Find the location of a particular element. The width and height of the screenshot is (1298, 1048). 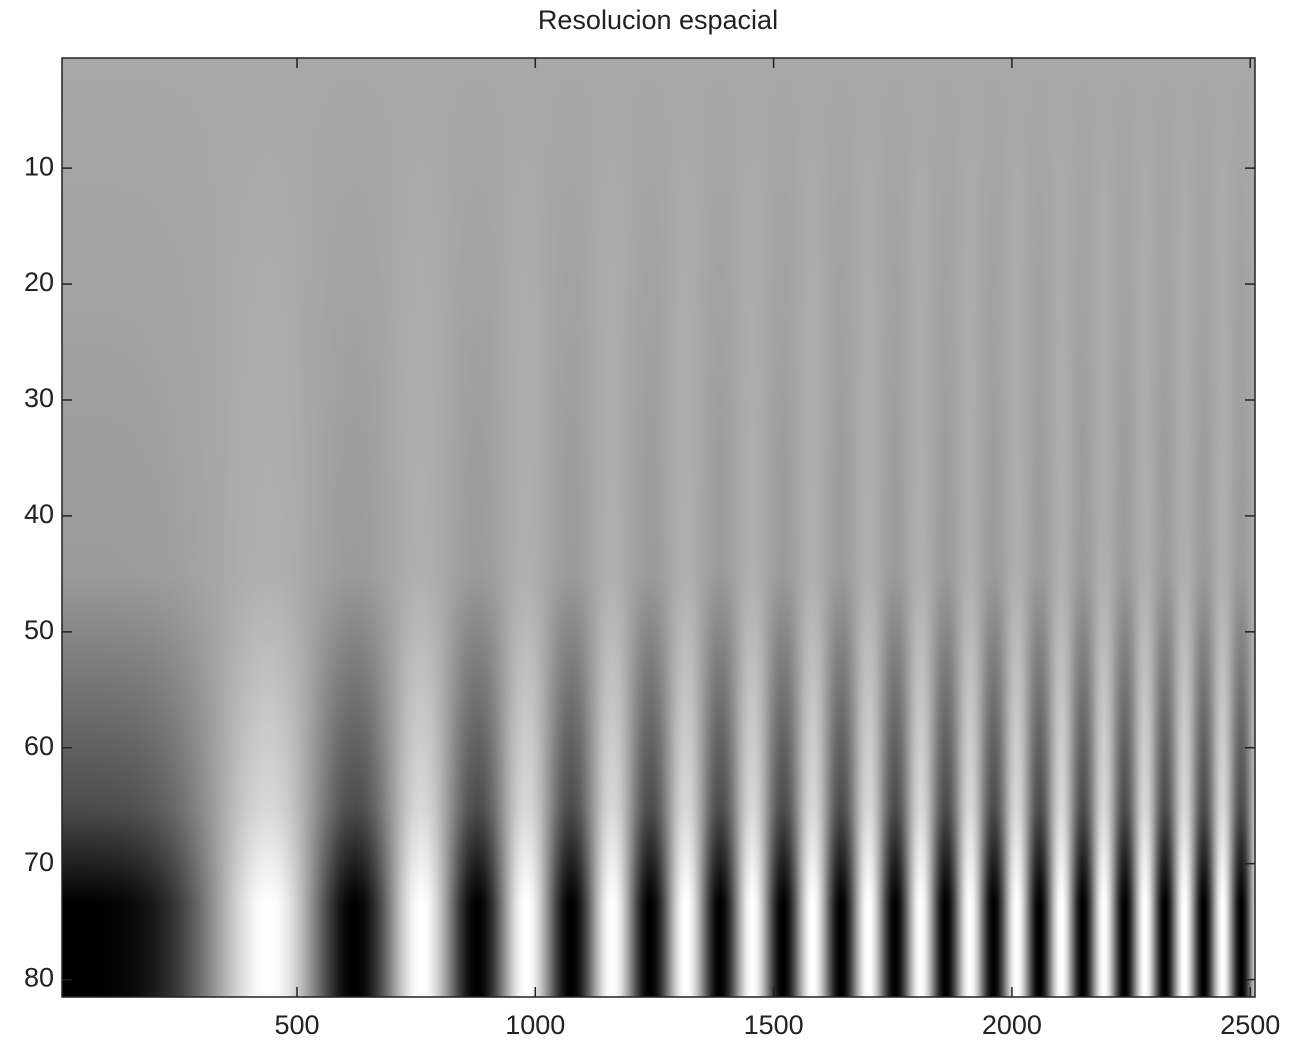

y-tick-label: 30 is located at coordinates (39, 398).